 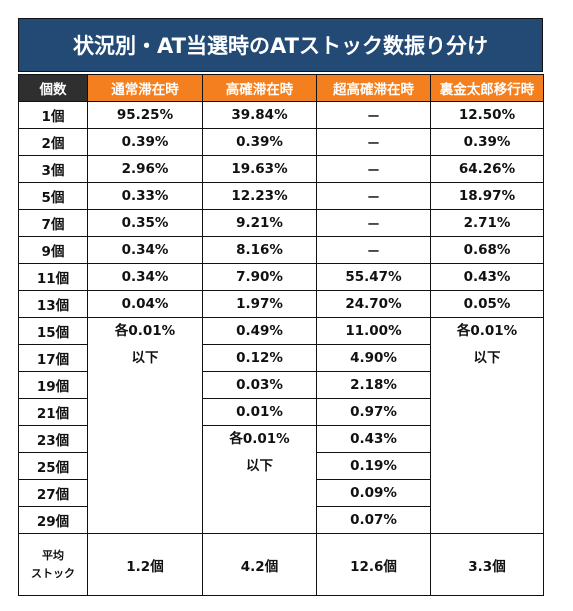 I want to click on row: 7個 0.35% 9.21% － 2.71%, so click(x=281, y=223).